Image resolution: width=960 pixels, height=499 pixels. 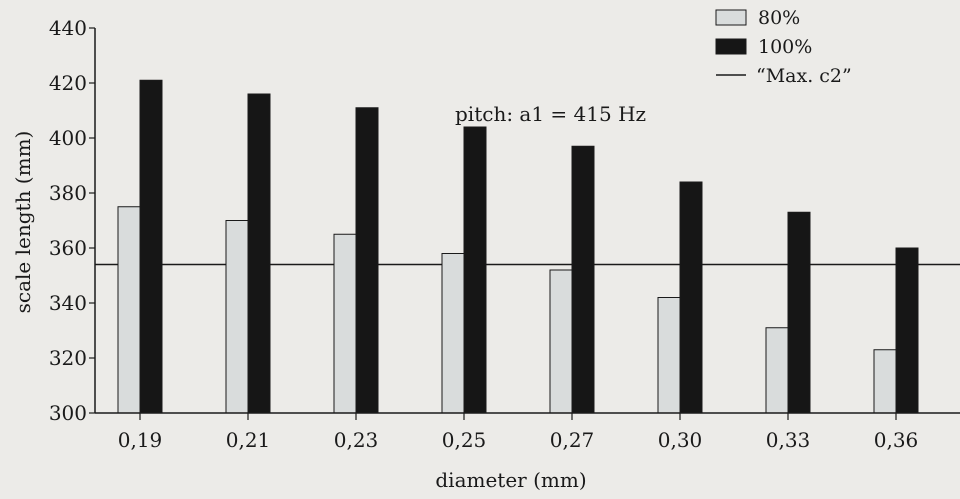 What do you see at coordinates (788, 440) in the screenshot?
I see `x-tick-label-6: 0,33` at bounding box center [788, 440].